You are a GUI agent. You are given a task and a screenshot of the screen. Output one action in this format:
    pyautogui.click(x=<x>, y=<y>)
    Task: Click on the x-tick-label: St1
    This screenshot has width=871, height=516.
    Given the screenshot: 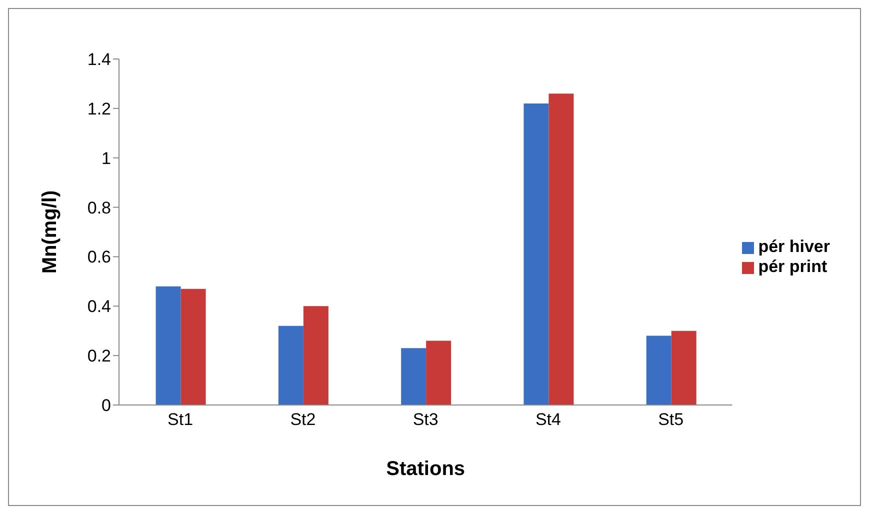 What is the action you would take?
    pyautogui.click(x=181, y=420)
    